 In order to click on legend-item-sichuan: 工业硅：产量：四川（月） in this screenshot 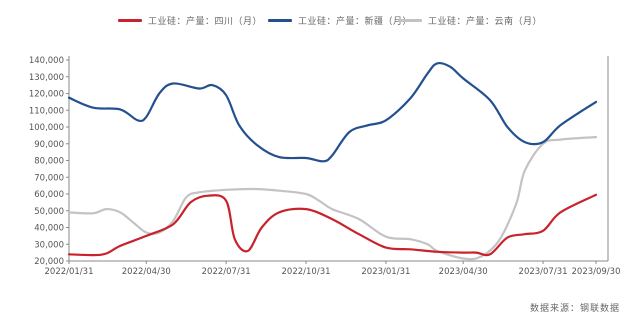, I will do `click(190, 20)`.